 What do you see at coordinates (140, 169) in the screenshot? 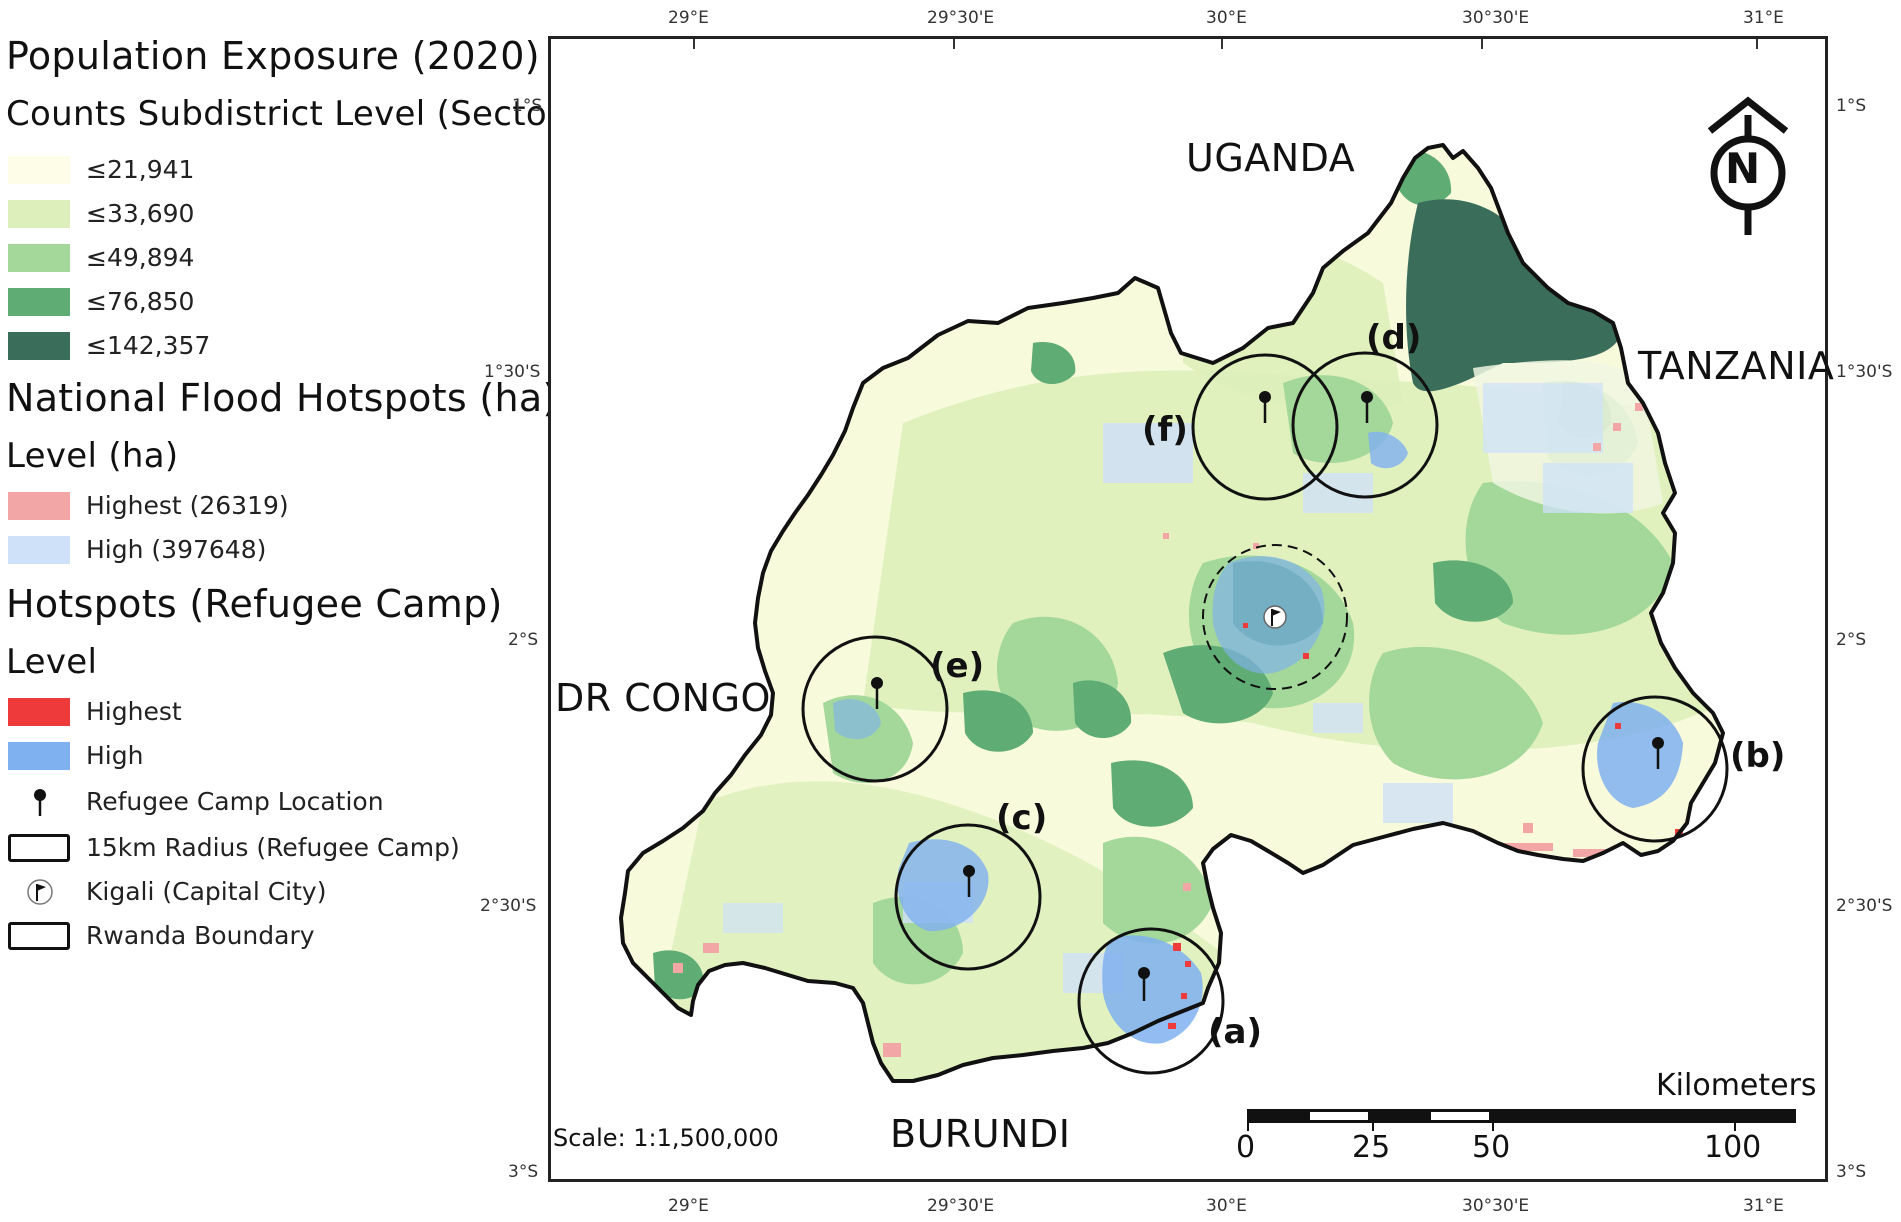
I see `pop-label-1: ≤21,941` at bounding box center [140, 169].